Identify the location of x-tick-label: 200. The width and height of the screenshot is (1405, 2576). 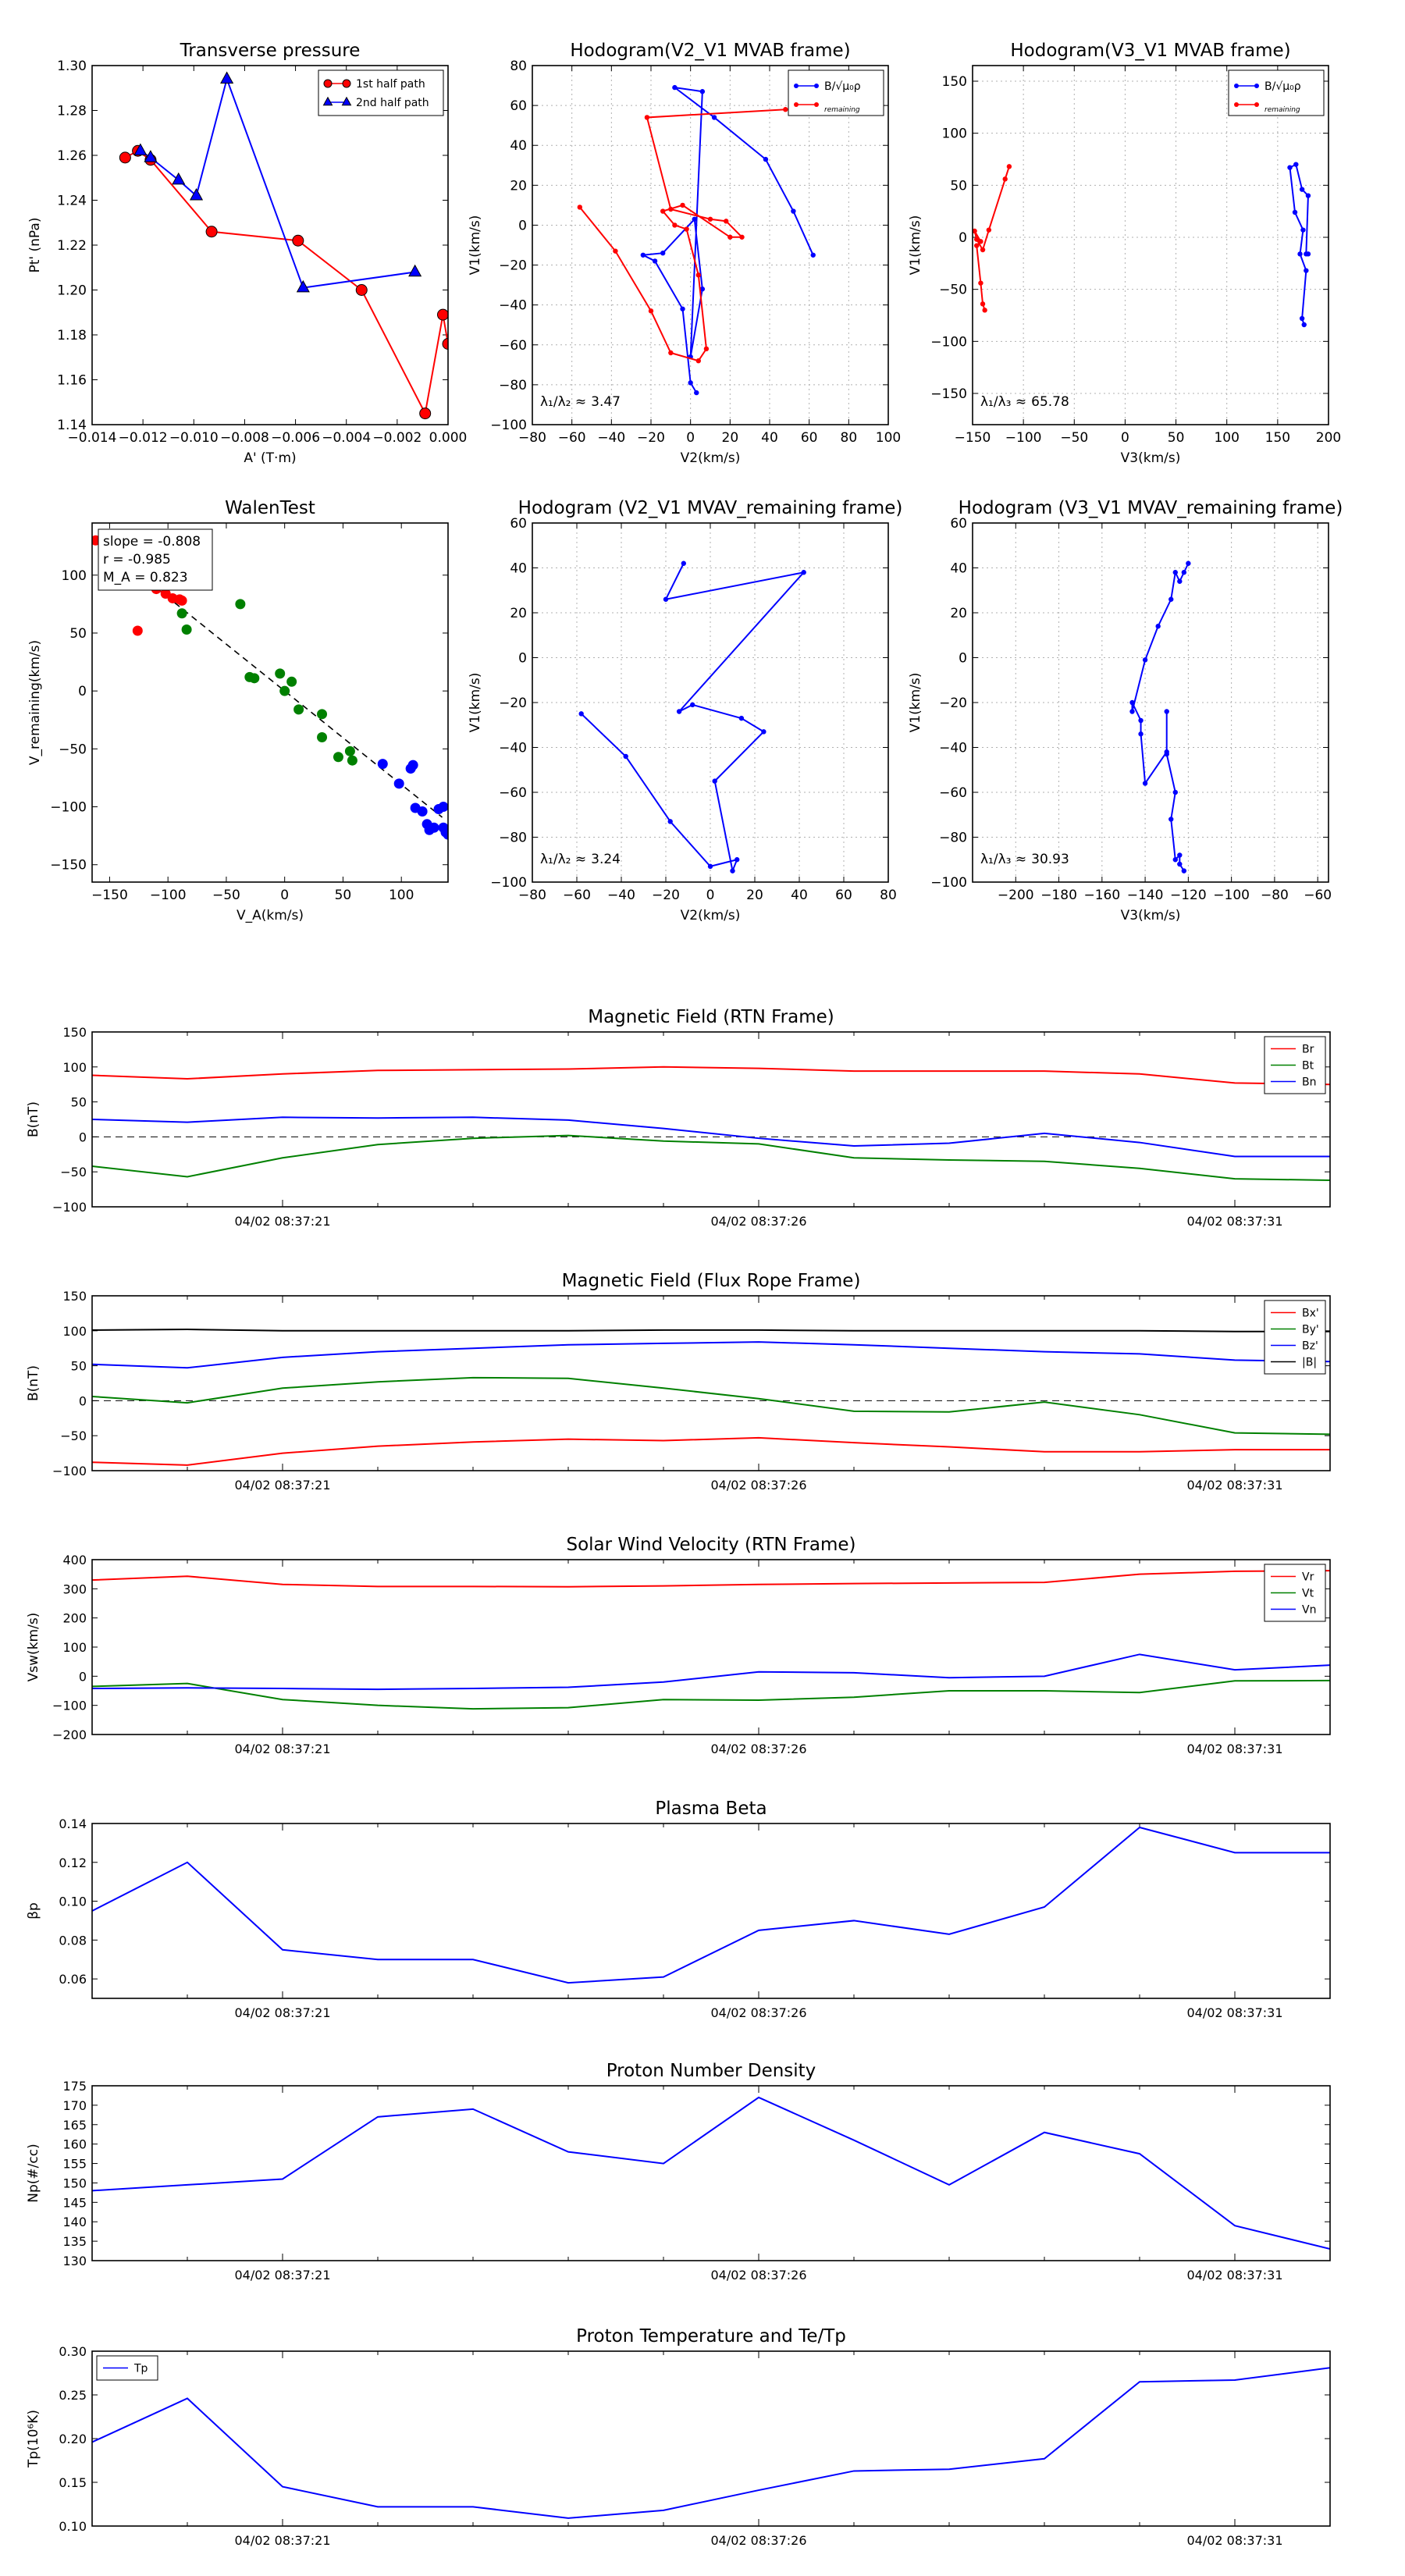
(1328, 438).